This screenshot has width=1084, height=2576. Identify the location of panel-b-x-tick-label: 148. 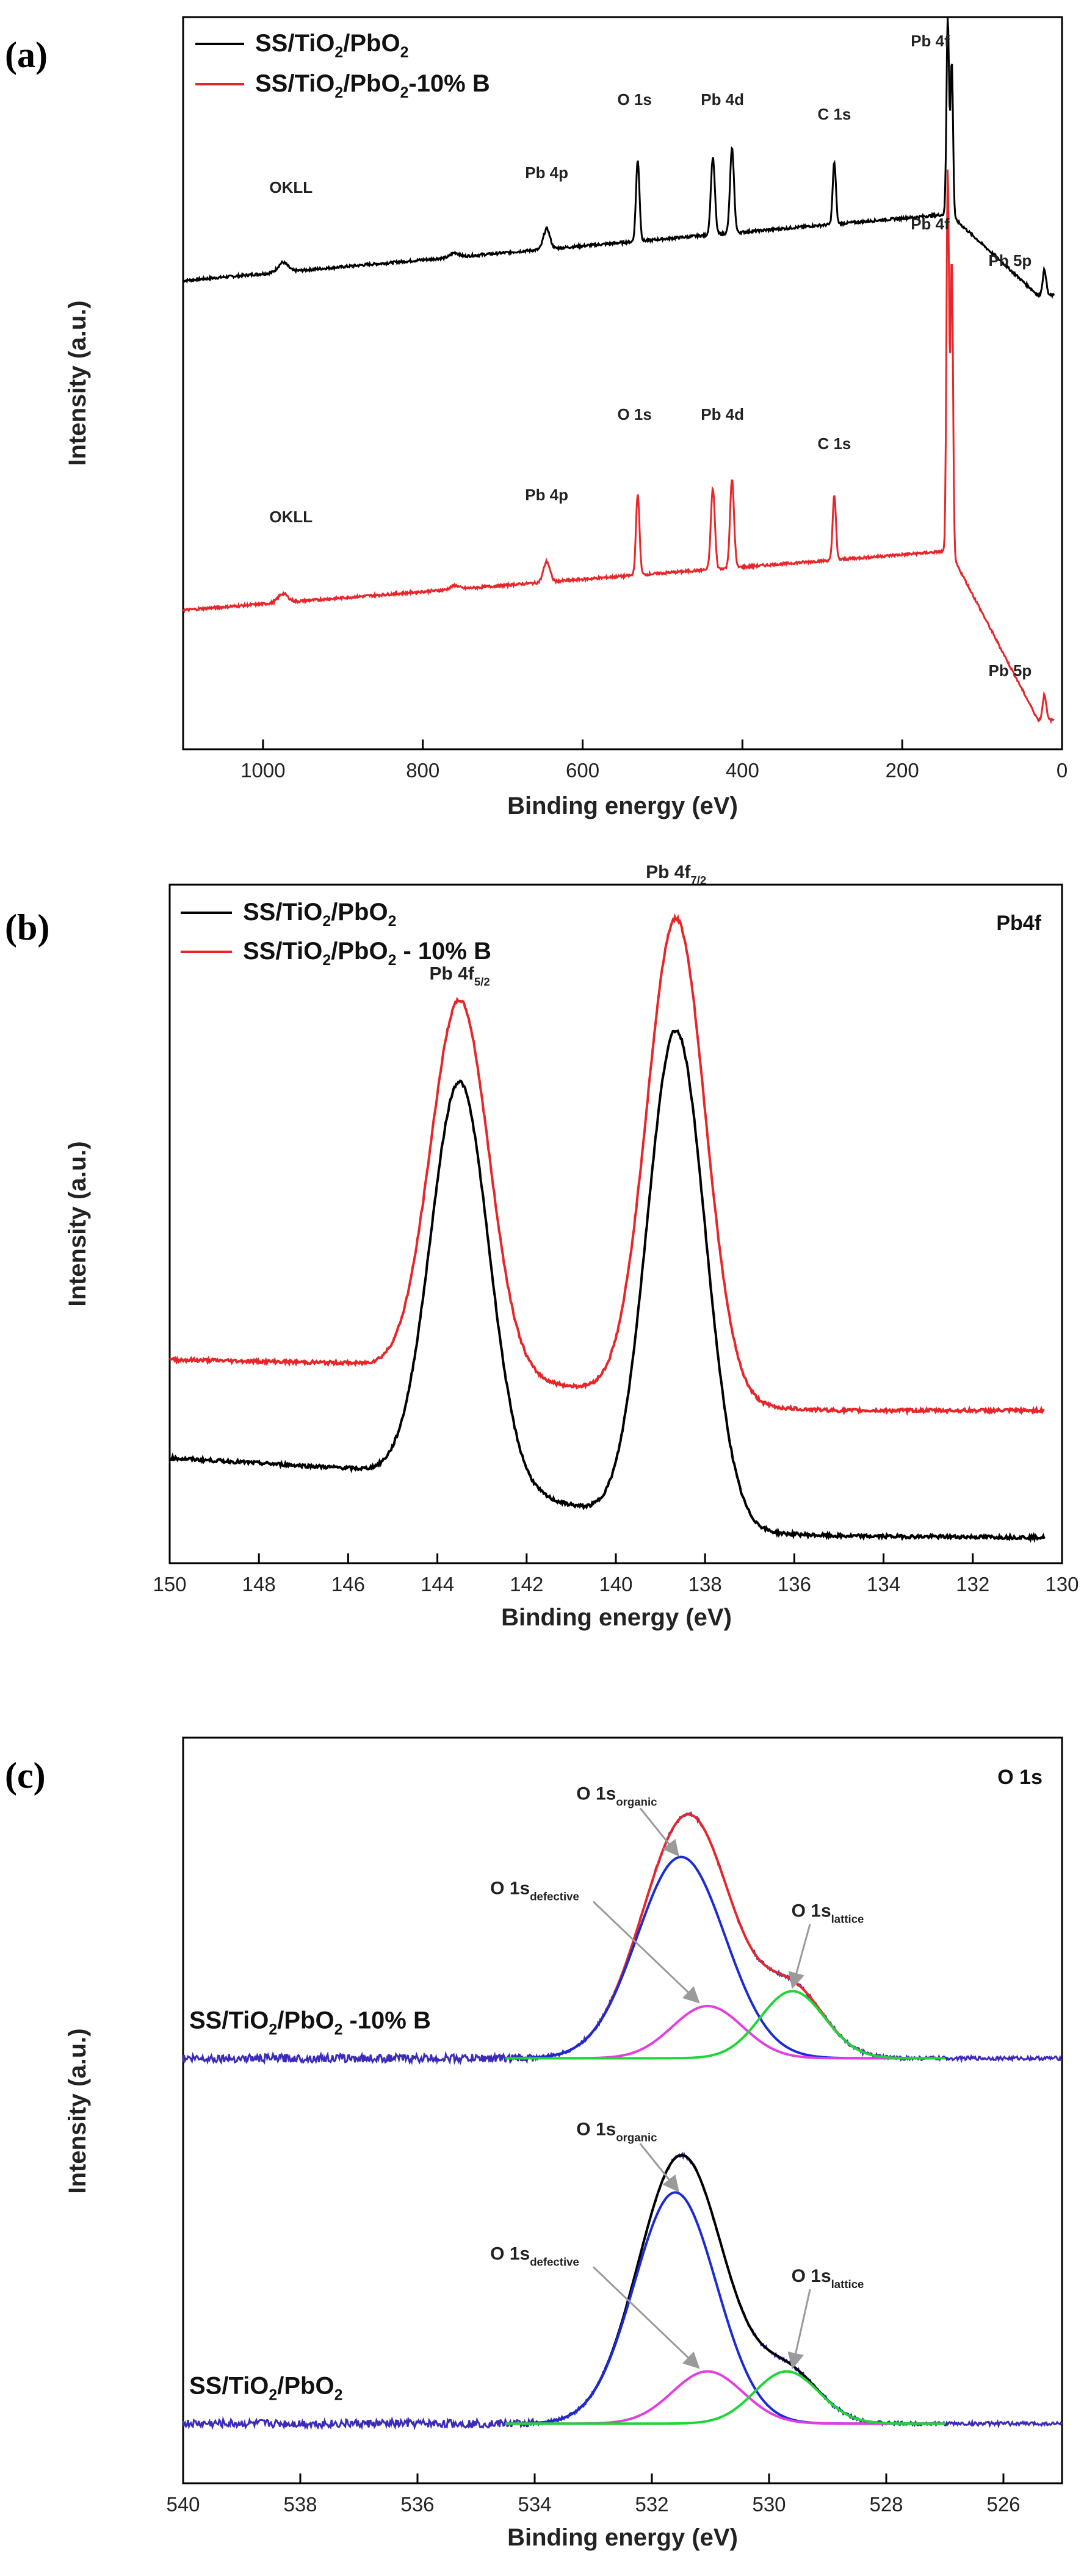
(259, 1584).